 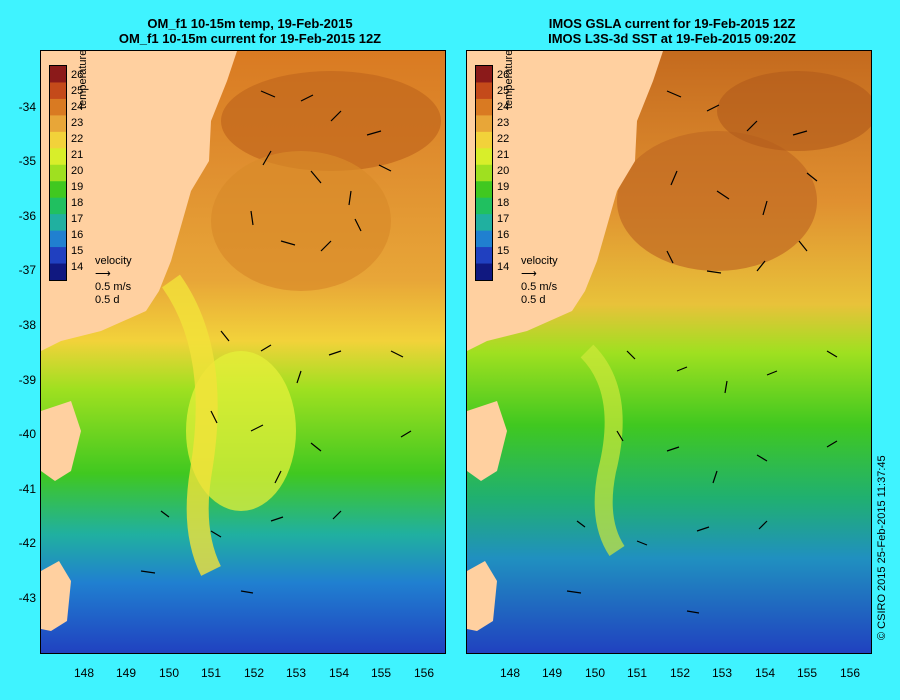 I want to click on cbar-tick: 23, so click(x=77, y=123).